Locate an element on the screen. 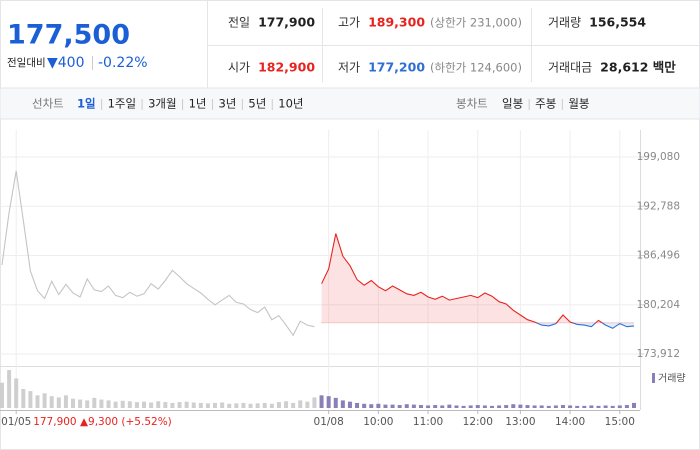 The height and width of the screenshot is (450, 700). period-tab: 1일 is located at coordinates (86, 104).